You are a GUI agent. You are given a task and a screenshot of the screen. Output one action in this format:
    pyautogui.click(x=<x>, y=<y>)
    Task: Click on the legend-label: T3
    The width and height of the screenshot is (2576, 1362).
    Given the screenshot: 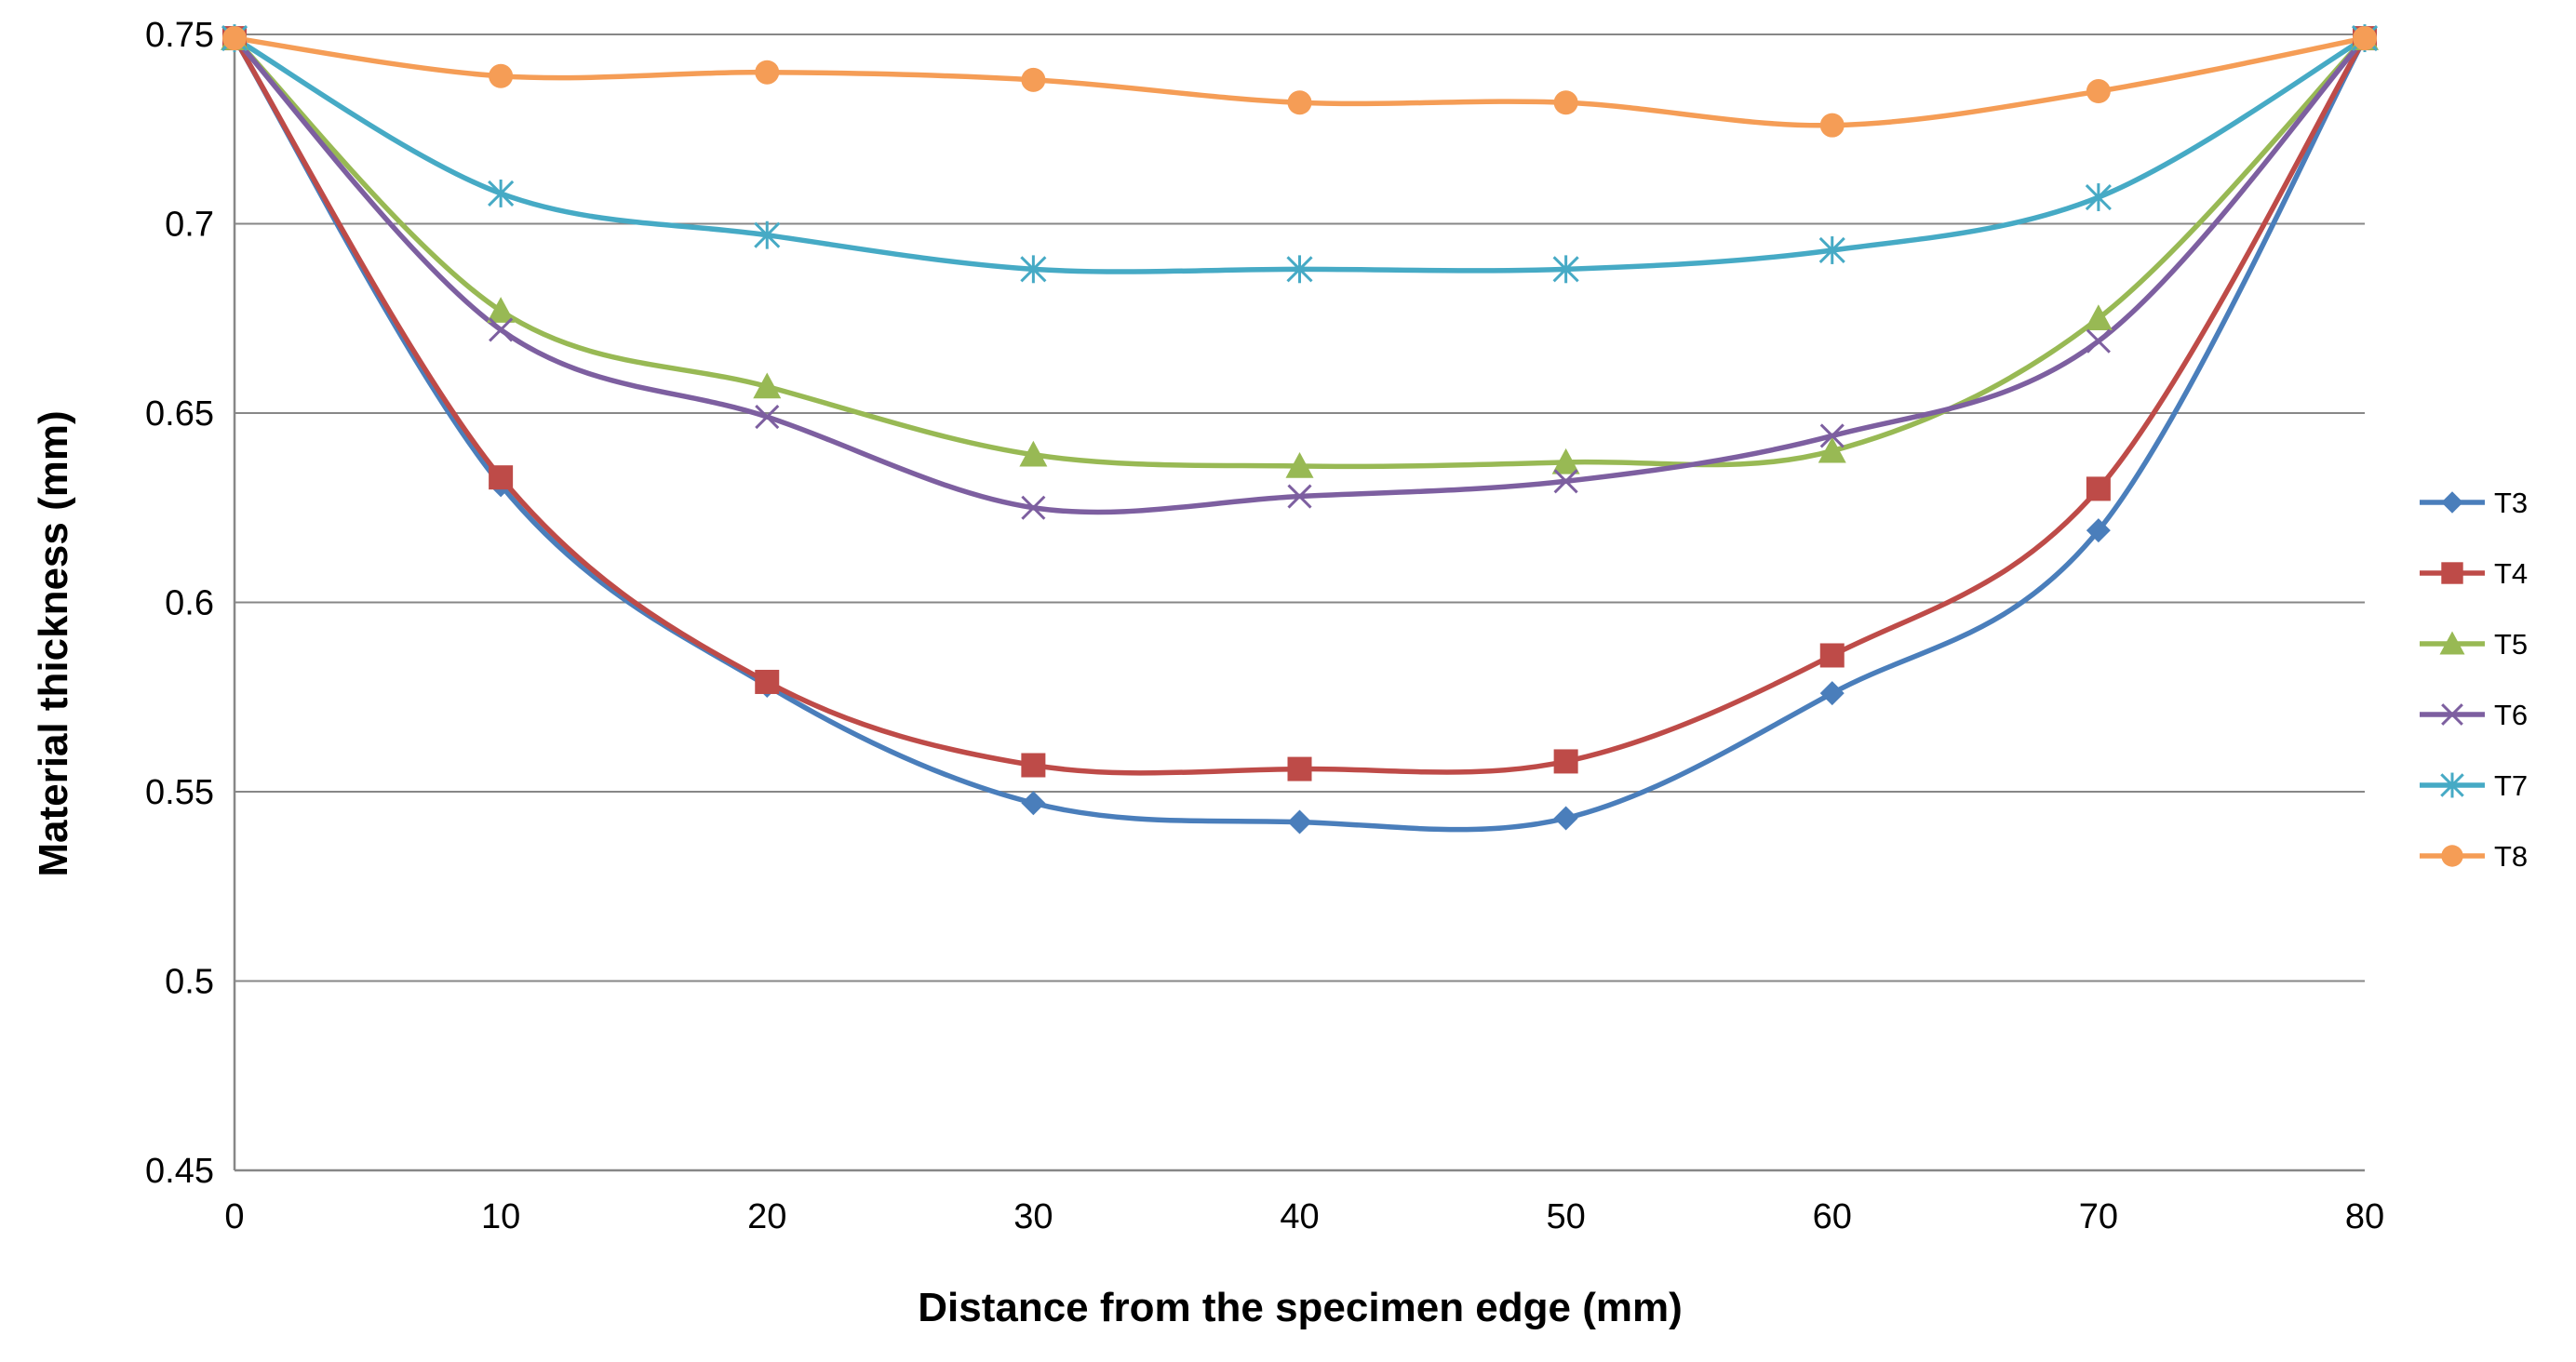 What is the action you would take?
    pyautogui.click(x=2511, y=503)
    